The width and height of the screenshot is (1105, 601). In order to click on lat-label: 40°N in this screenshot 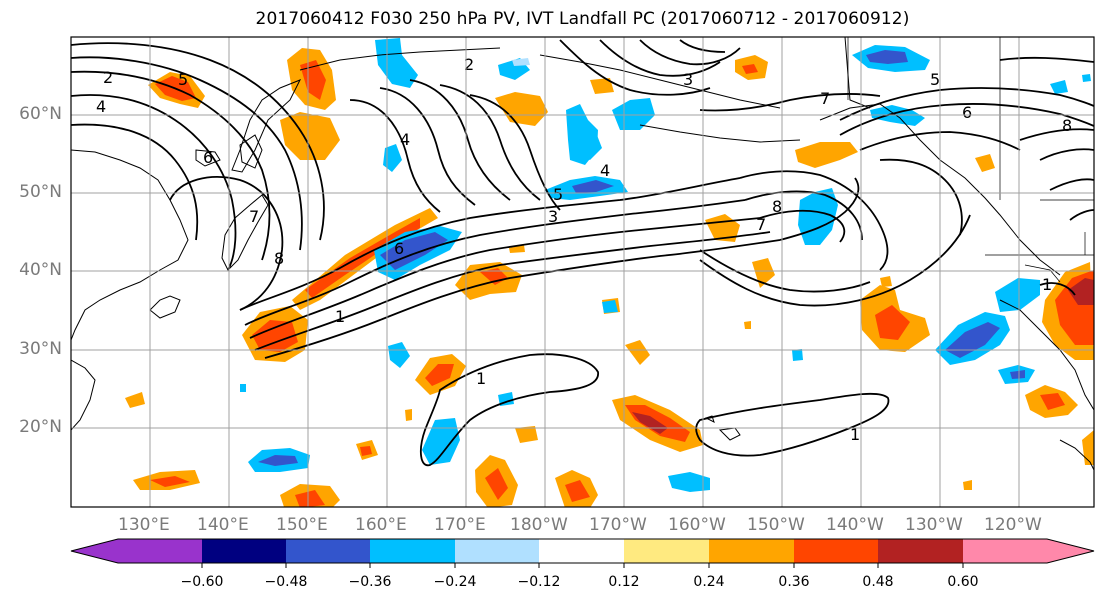, I will do `click(40, 270)`.